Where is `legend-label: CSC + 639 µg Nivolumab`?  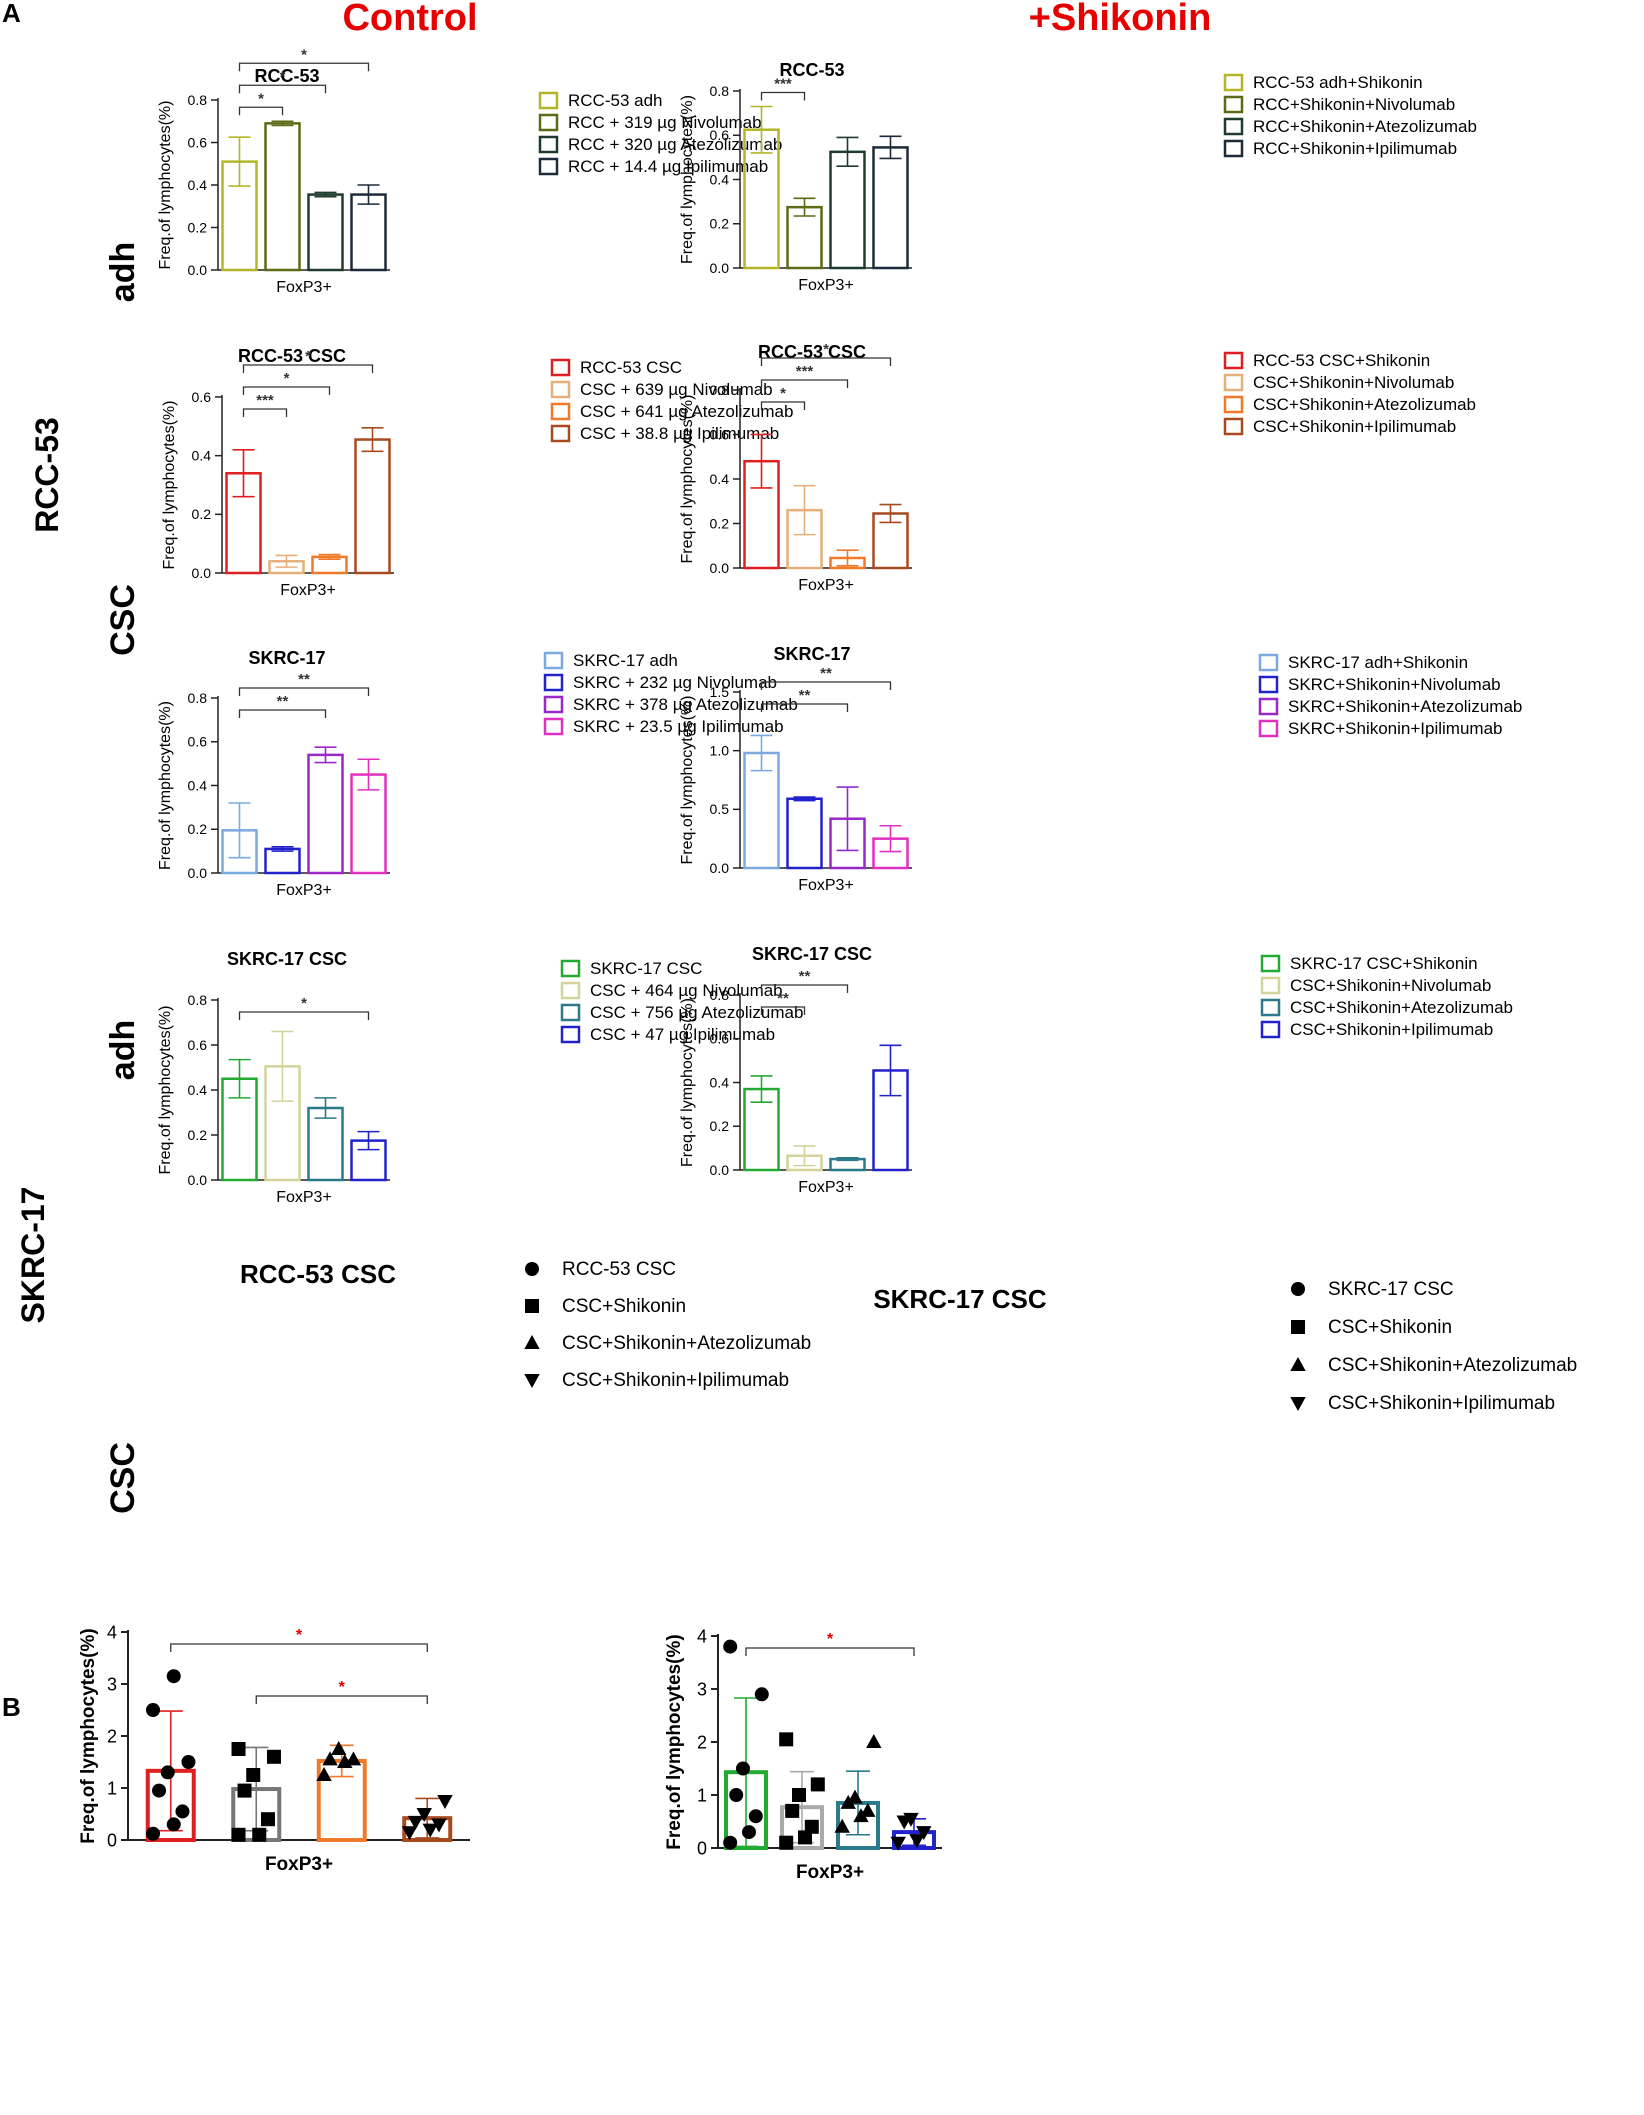 legend-label: CSC + 639 µg Nivolumab is located at coordinates (676, 389).